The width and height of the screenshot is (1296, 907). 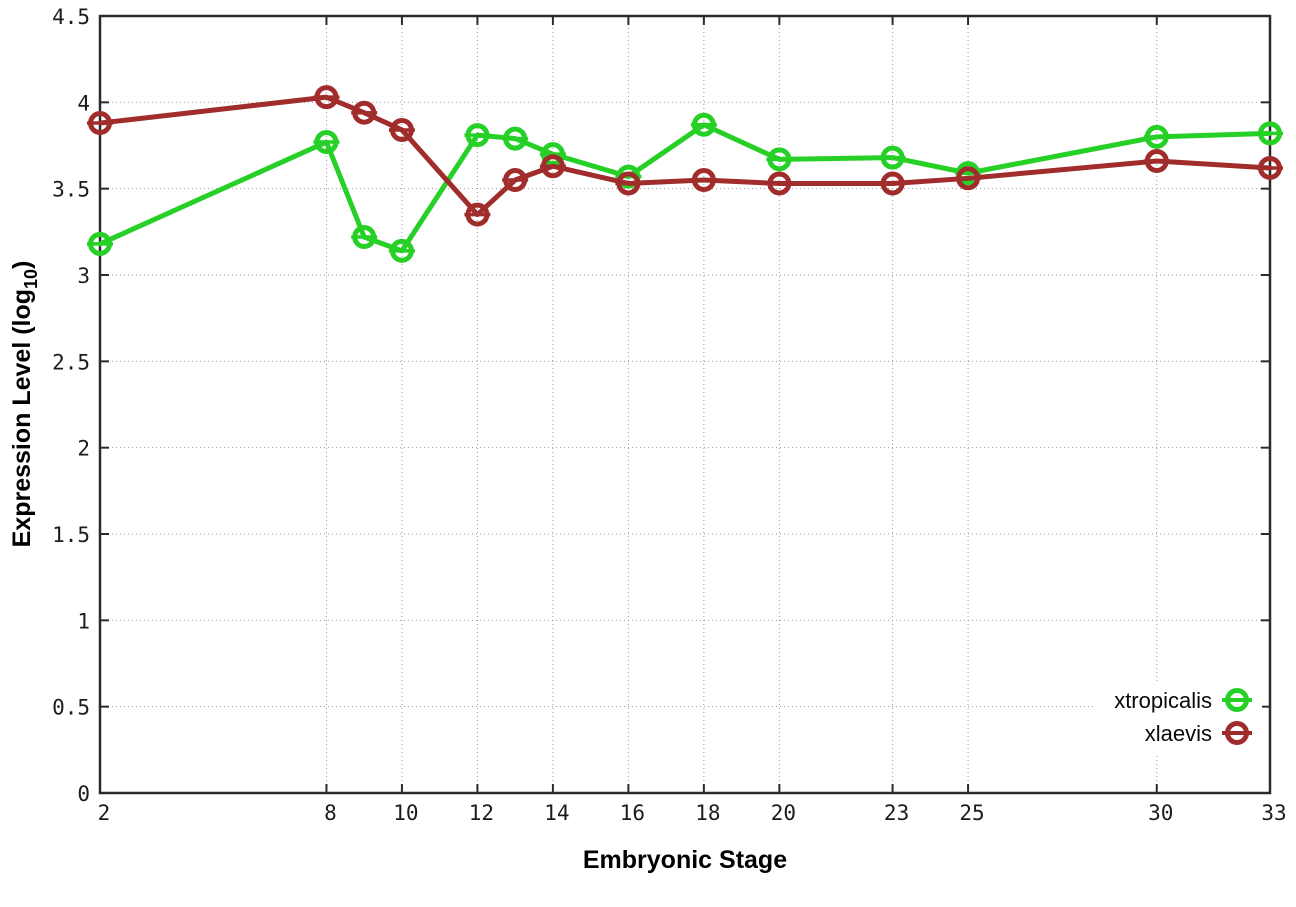 What do you see at coordinates (22, 265) in the screenshot?
I see `y-axis-title-suffix: )` at bounding box center [22, 265].